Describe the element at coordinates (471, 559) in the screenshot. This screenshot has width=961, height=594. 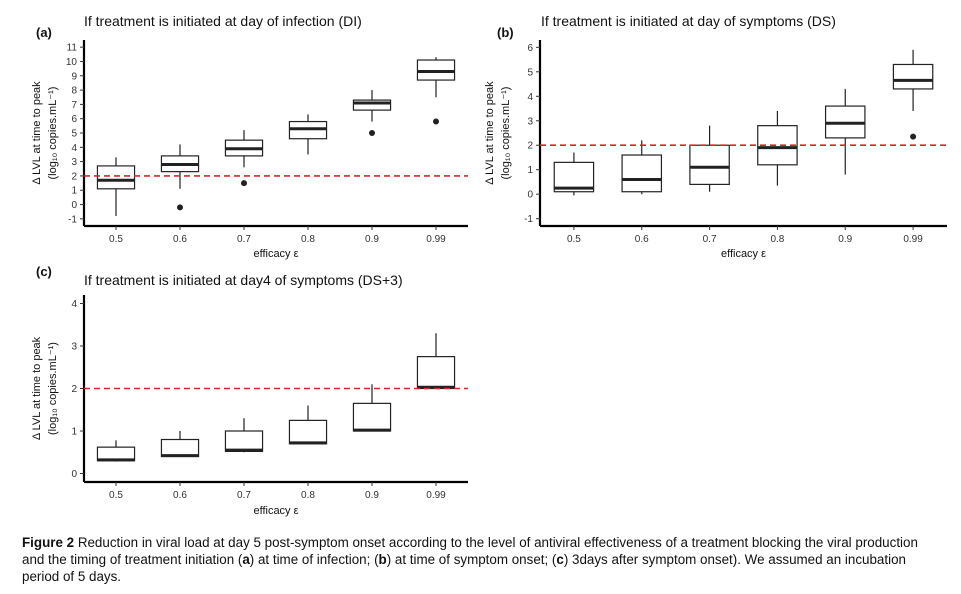
I see `caption-text-3: ) at time of symptom onset; (` at that location.